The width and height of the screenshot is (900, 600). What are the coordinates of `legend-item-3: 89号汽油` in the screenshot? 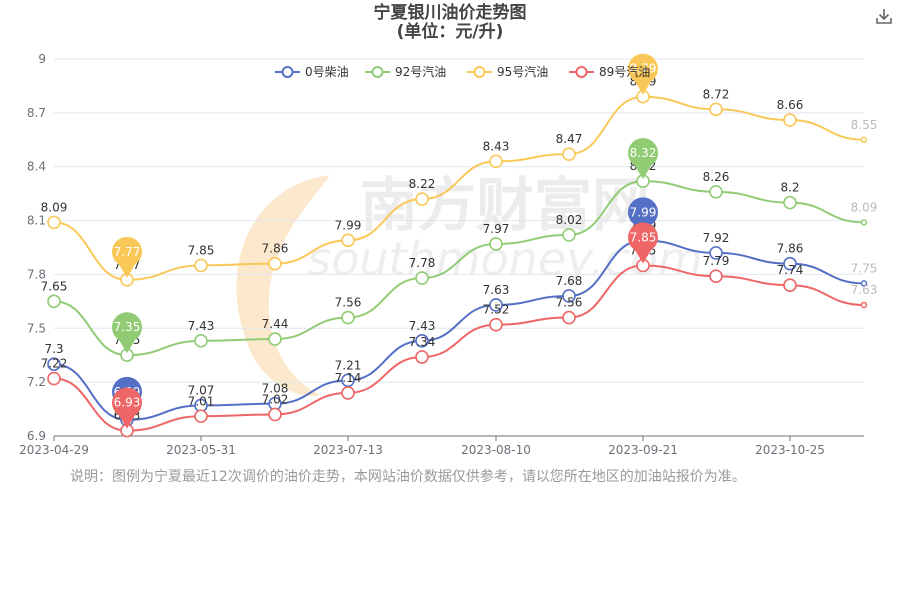 It's located at (609, 71).